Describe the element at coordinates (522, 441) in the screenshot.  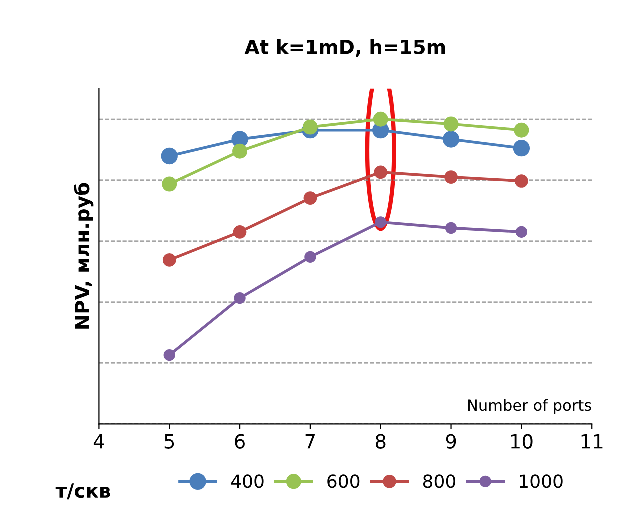
I see `x-tick-label: 10` at that location.